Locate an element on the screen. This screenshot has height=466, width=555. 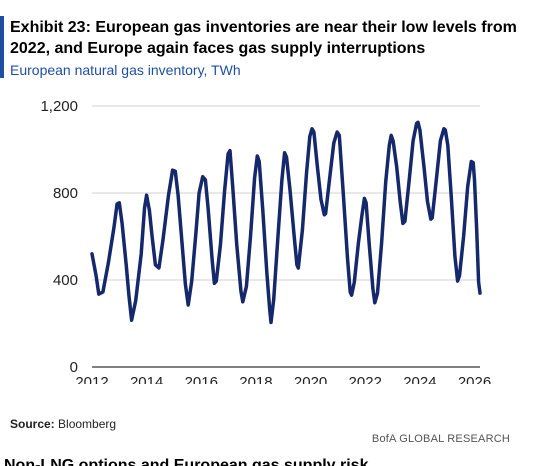
source-note: Source: Bloomberg is located at coordinates (63, 424).